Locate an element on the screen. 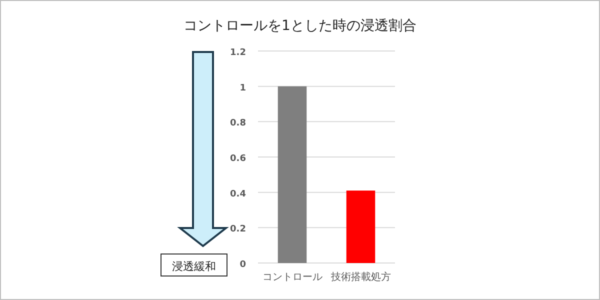 The height and width of the screenshot is (300, 600). y-tick-label: 0.2 is located at coordinates (238, 229).